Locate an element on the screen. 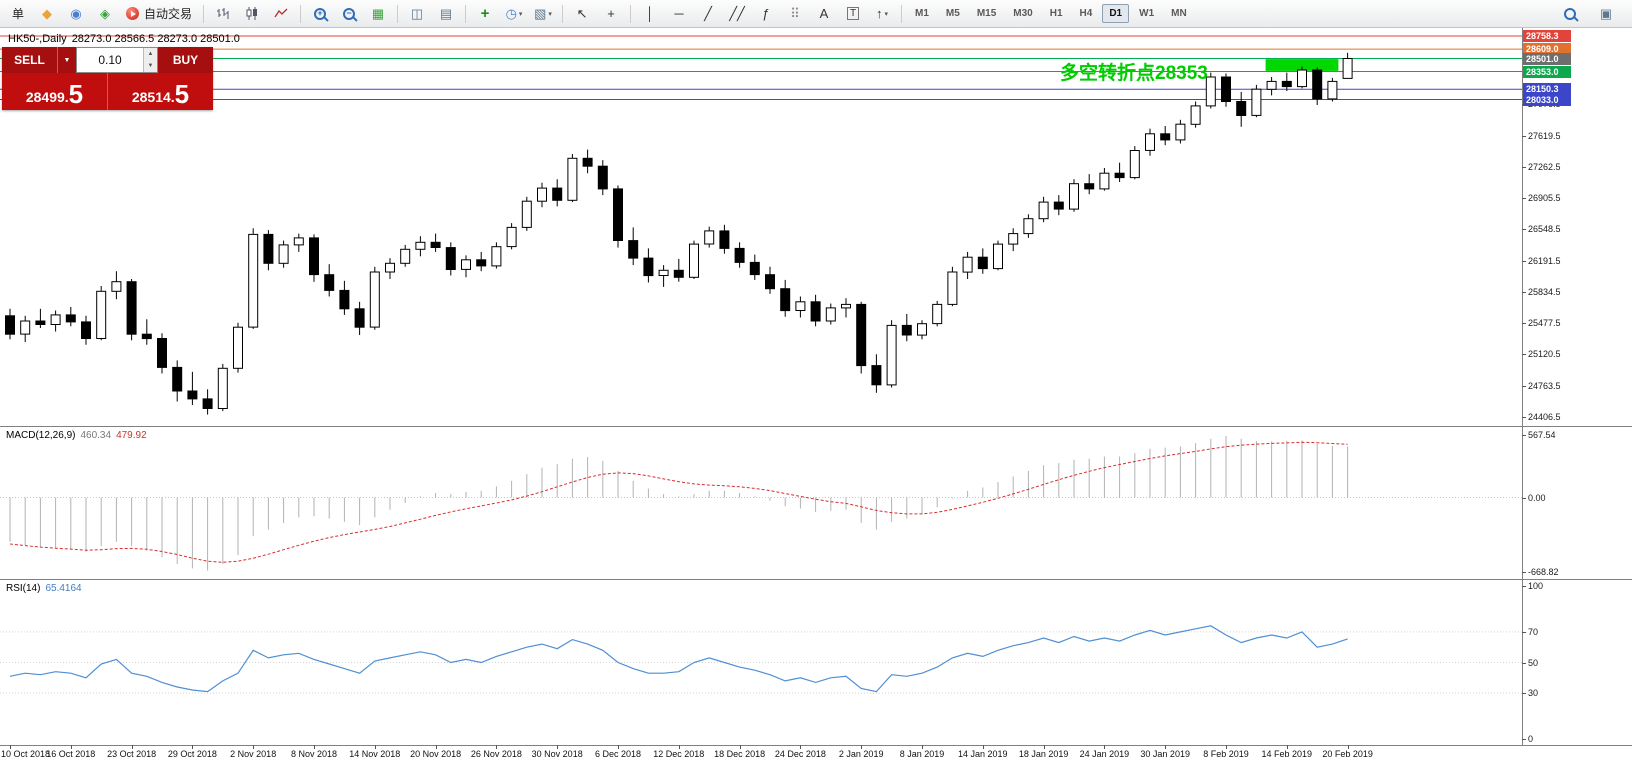 This screenshot has height=774, width=1632. macd-main-value: 460.34 is located at coordinates (96, 435).